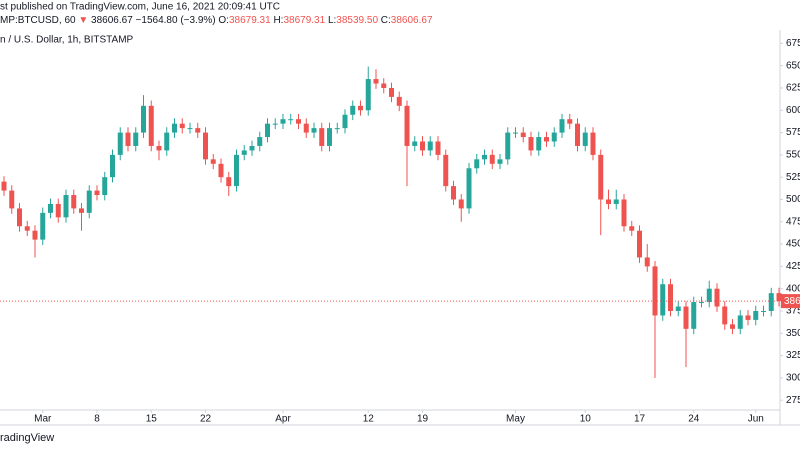 This screenshot has width=800, height=450. I want to click on last-price-box, so click(790, 301).